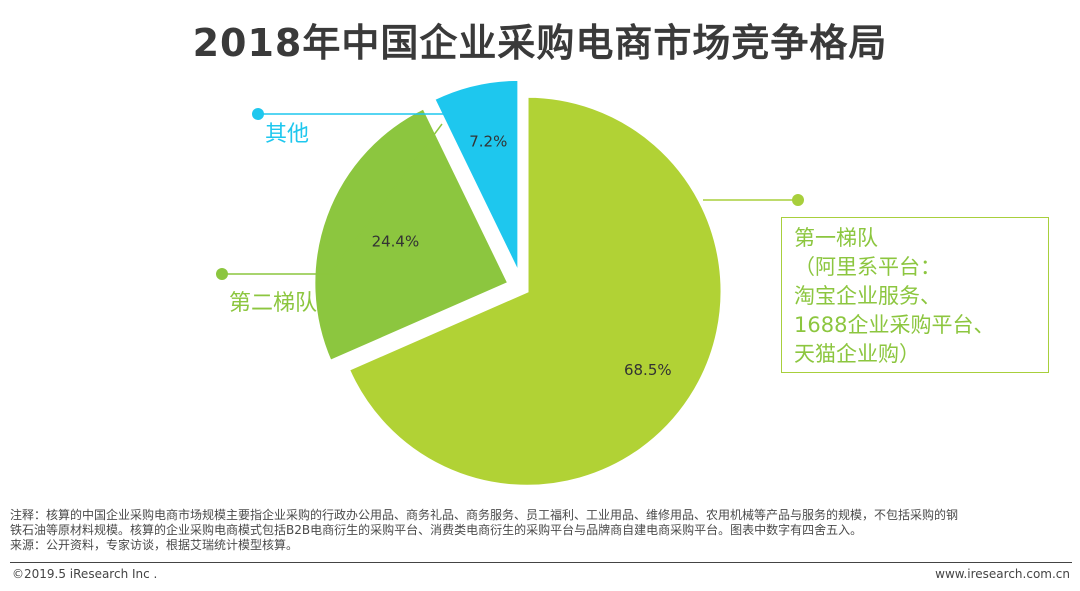 The height and width of the screenshot is (591, 1080). I want to click on chart-title: 2018年中国企业采购电商市场竞争格局, so click(540, 43).